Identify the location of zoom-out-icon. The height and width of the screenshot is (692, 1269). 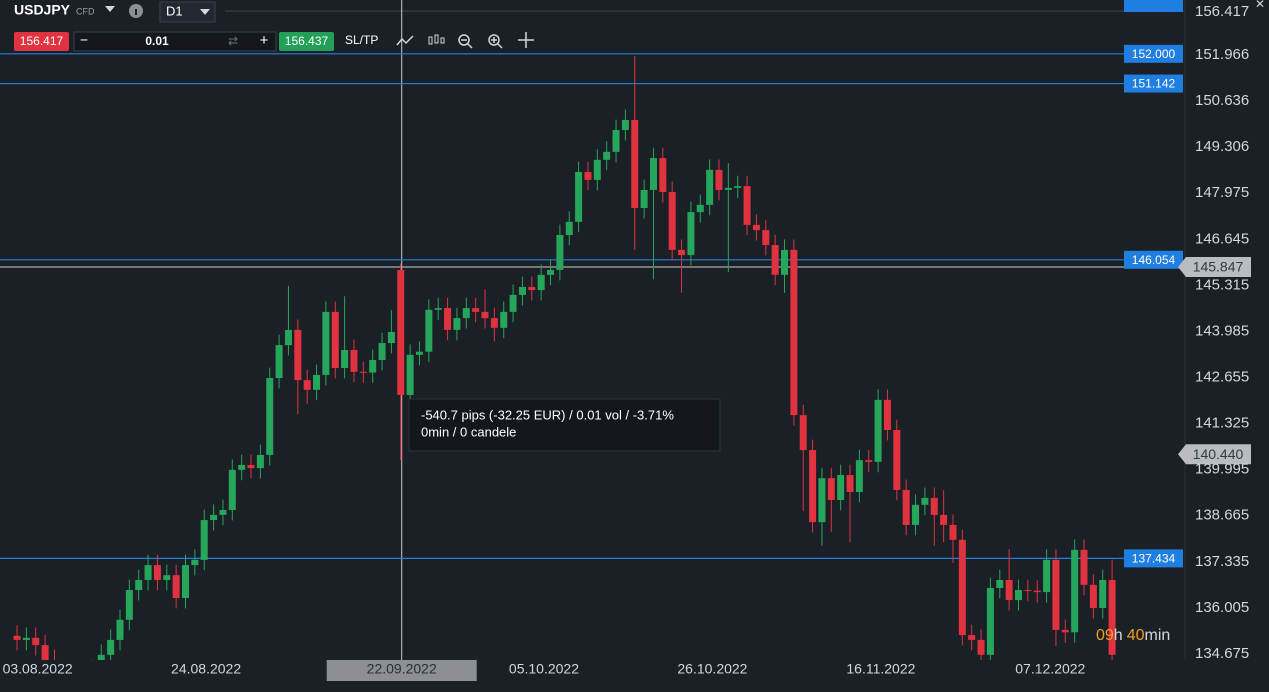
(465, 41).